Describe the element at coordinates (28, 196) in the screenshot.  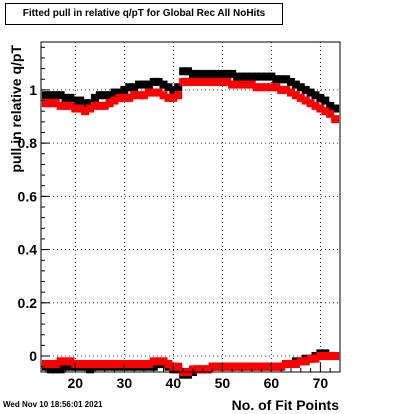
I see `y-tick-label: 0.6` at that location.